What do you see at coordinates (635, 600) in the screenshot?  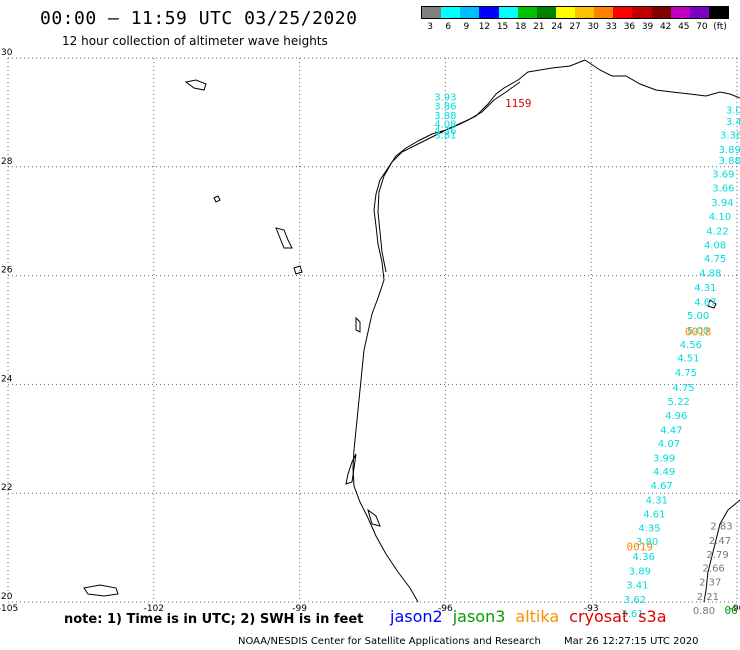 I see `wave-height-value: 3.62` at bounding box center [635, 600].